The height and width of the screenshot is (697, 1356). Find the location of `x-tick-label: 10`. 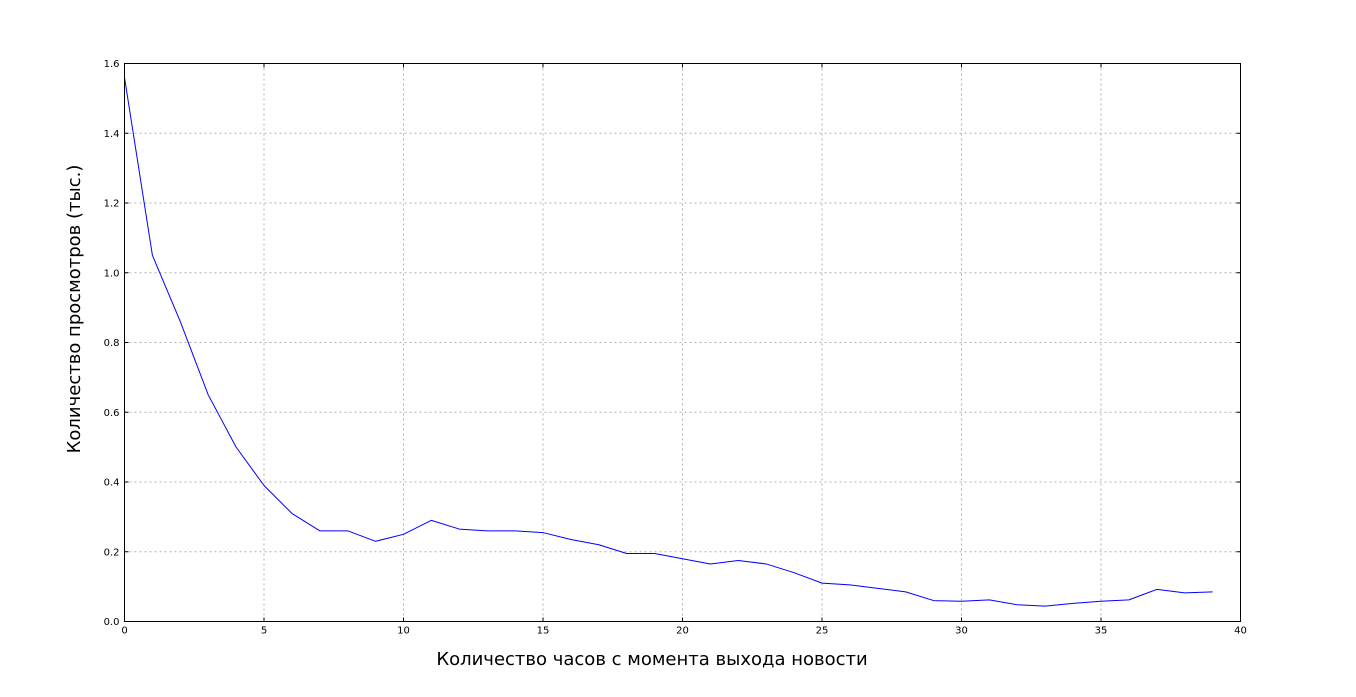

x-tick-label: 10 is located at coordinates (403, 631).